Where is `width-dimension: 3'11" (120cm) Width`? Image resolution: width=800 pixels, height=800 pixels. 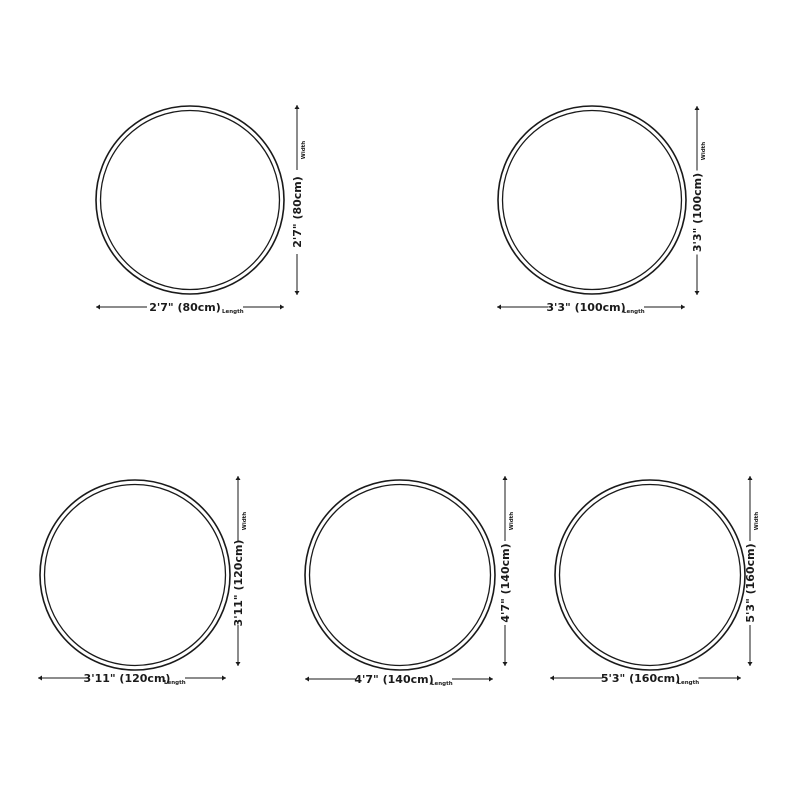
width-dimension: 3'11" (120cm) Width is located at coordinates (240, 571).